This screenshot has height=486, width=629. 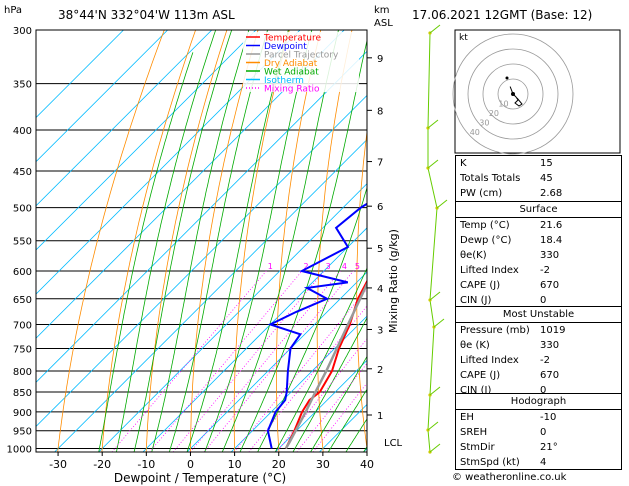 What do you see at coordinates (380, 289) in the screenshot?
I see `km-tick-label: 4` at bounding box center [380, 289].